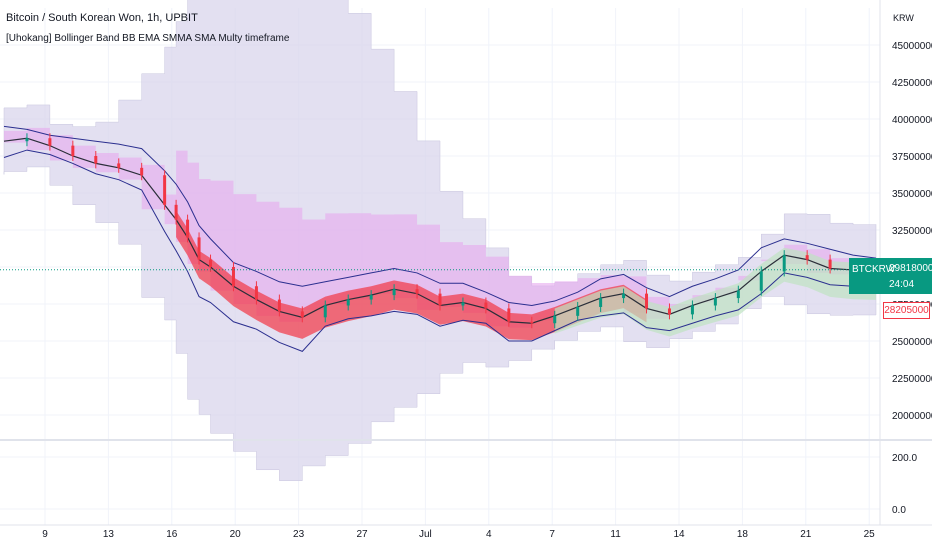 This screenshot has width=932, height=550. Describe the element at coordinates (299, 534) in the screenshot. I see `x-tick-label: 23` at that location.